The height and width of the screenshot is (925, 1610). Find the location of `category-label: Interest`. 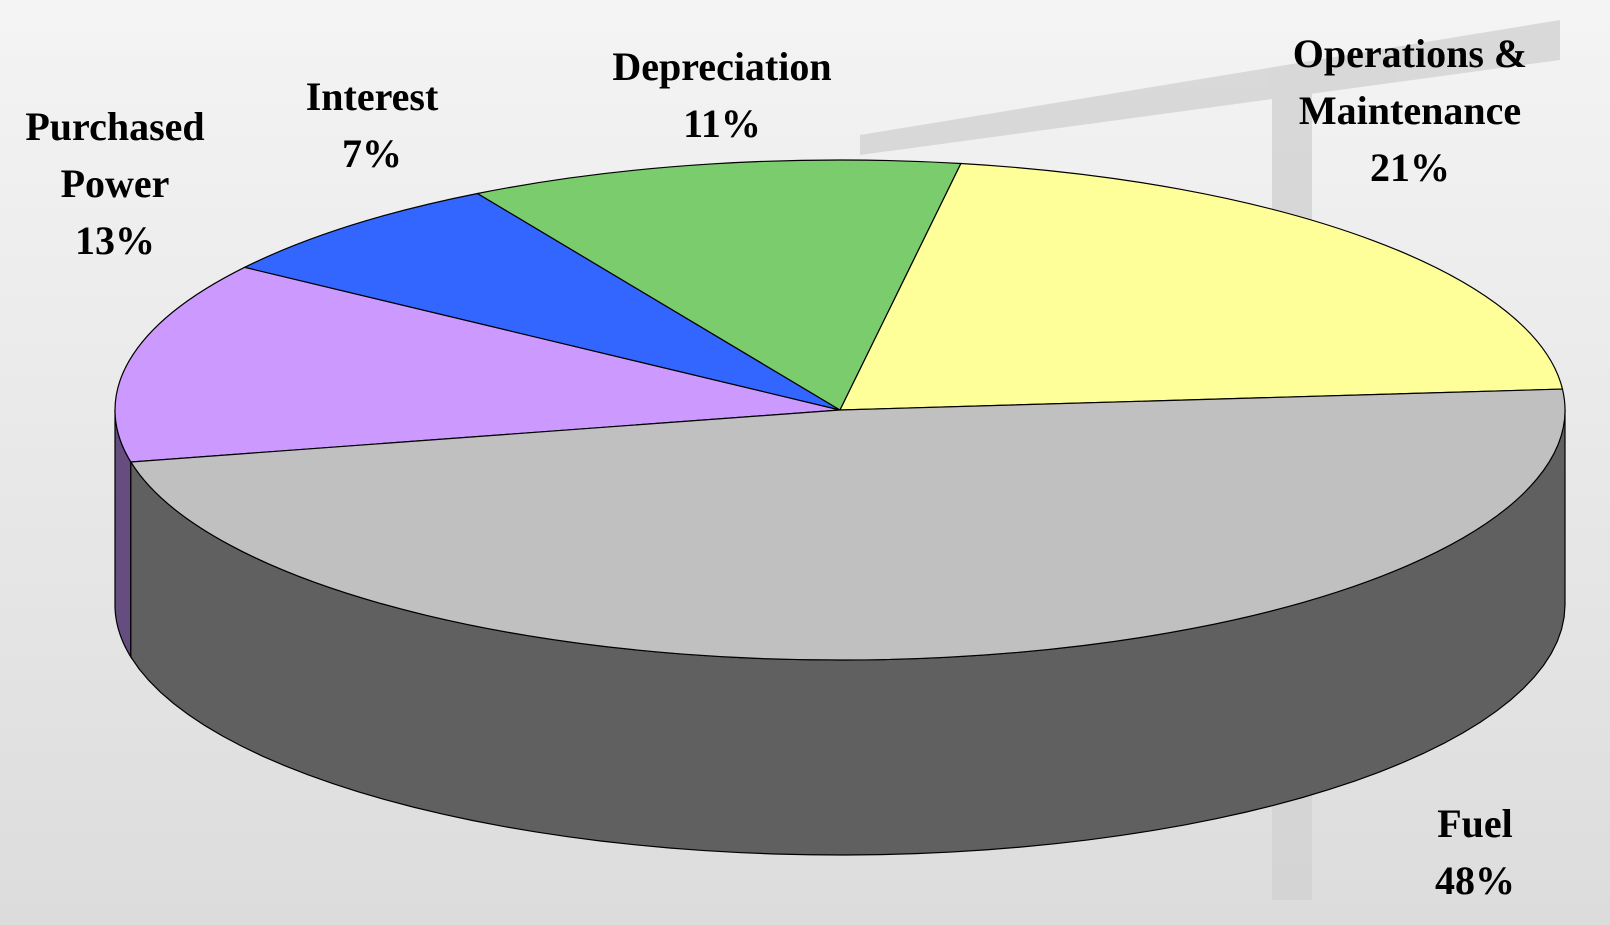

category-label: Interest is located at coordinates (372, 96).